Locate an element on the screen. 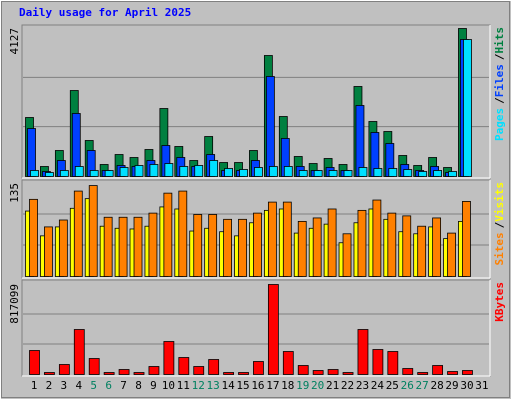  x-tick-label: 30 is located at coordinates (466, 385).